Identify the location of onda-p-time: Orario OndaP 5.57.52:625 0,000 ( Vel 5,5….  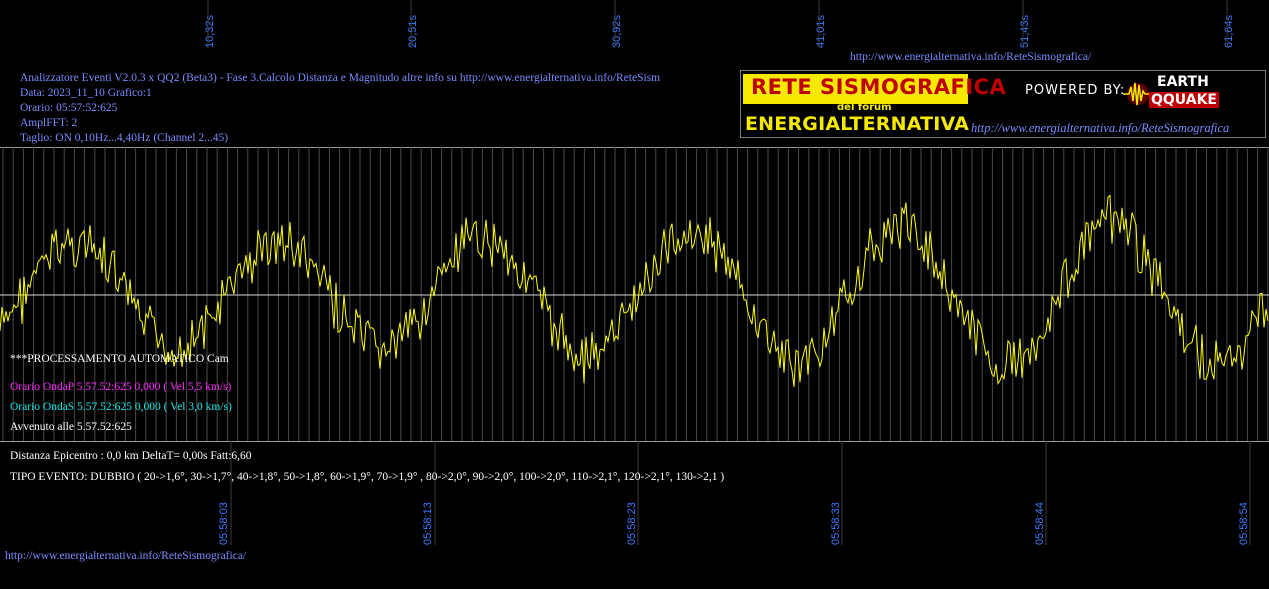
(121, 387).